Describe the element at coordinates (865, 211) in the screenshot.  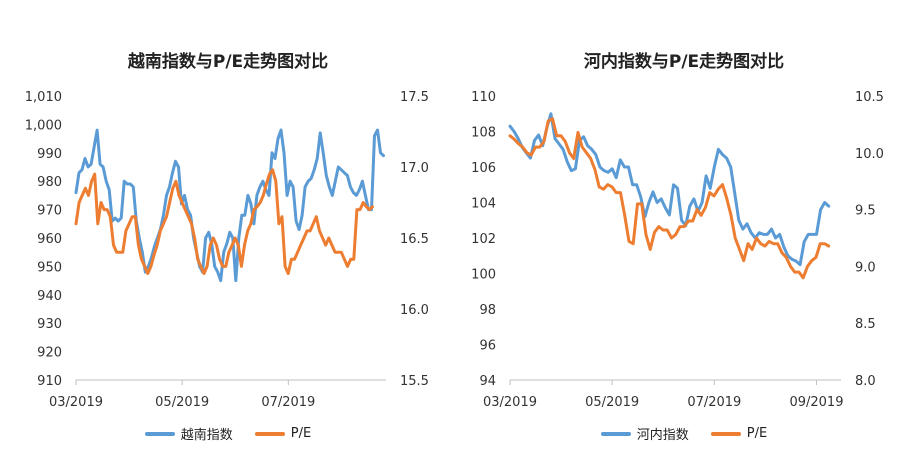
I see `hn-y-right-tick: 9.5` at that location.